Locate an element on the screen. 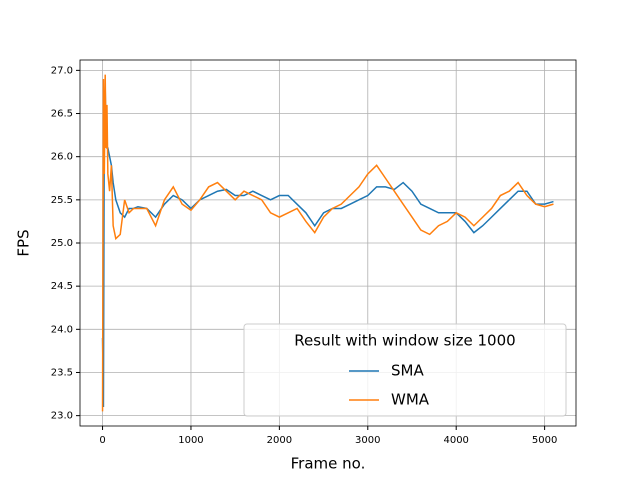 The image size is (640, 484). y-tick-label: 25.5 is located at coordinates (62, 200).